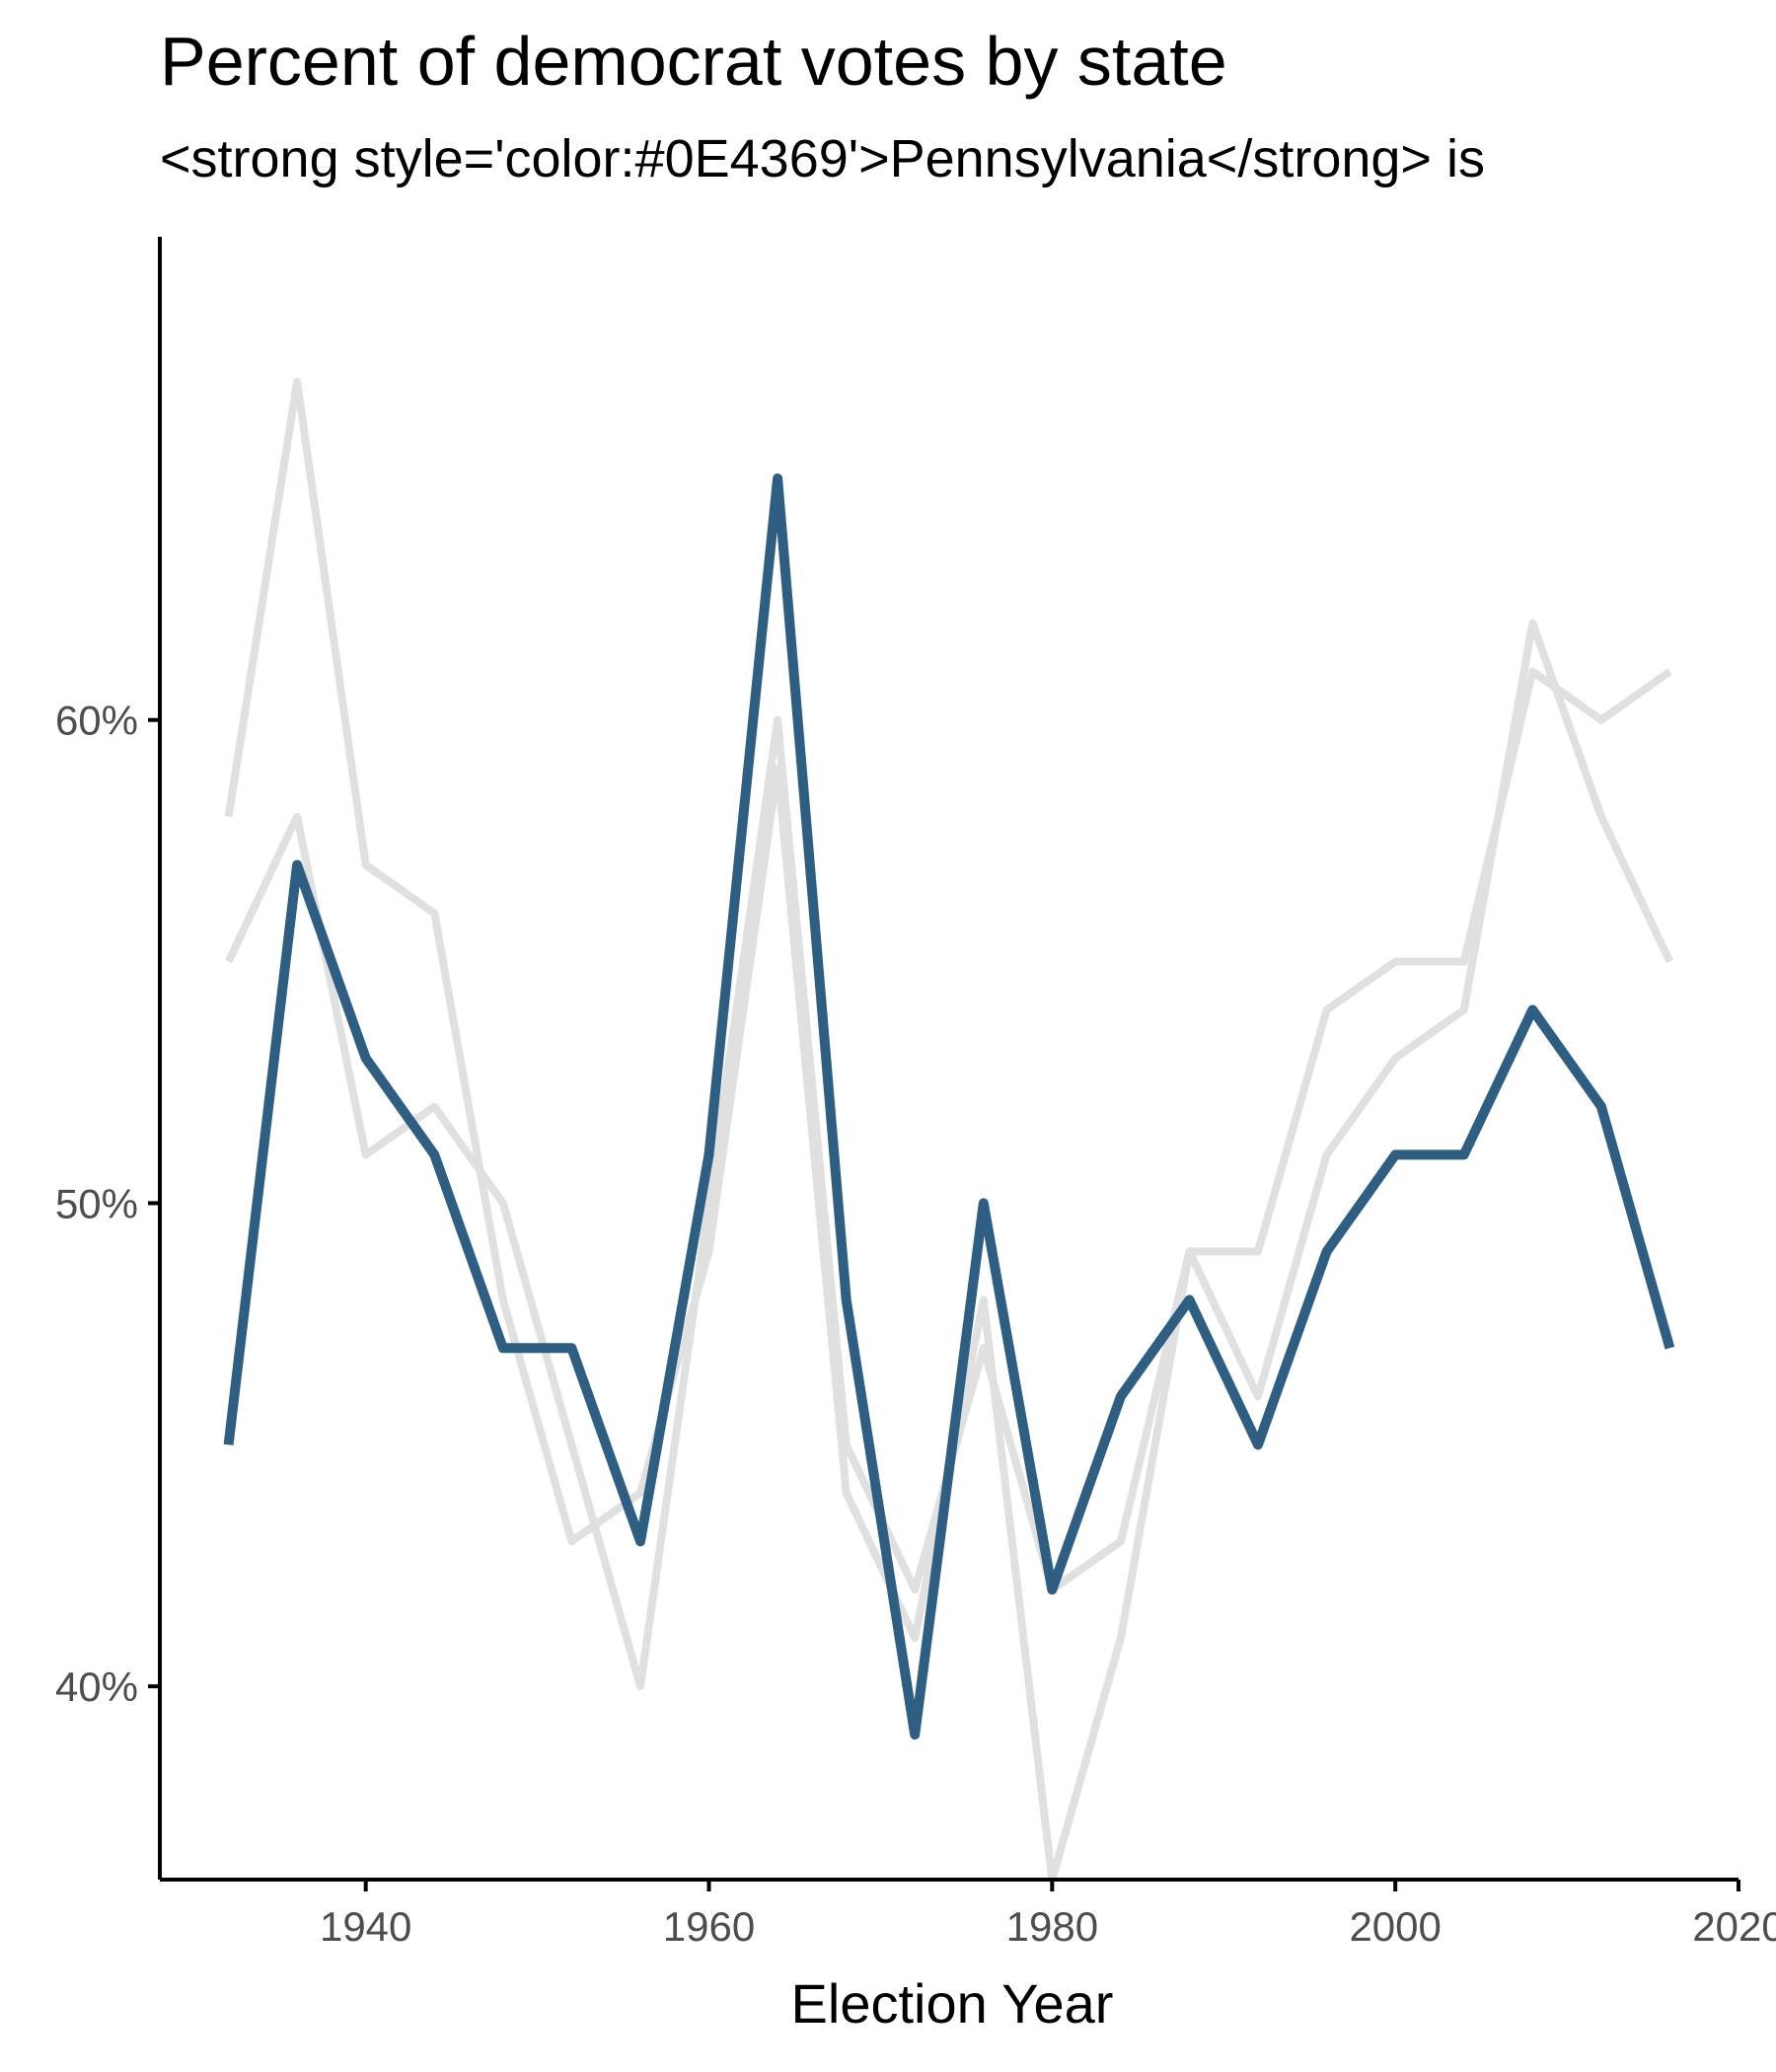  I want to click on y-tick-label: 60%, so click(97, 721).